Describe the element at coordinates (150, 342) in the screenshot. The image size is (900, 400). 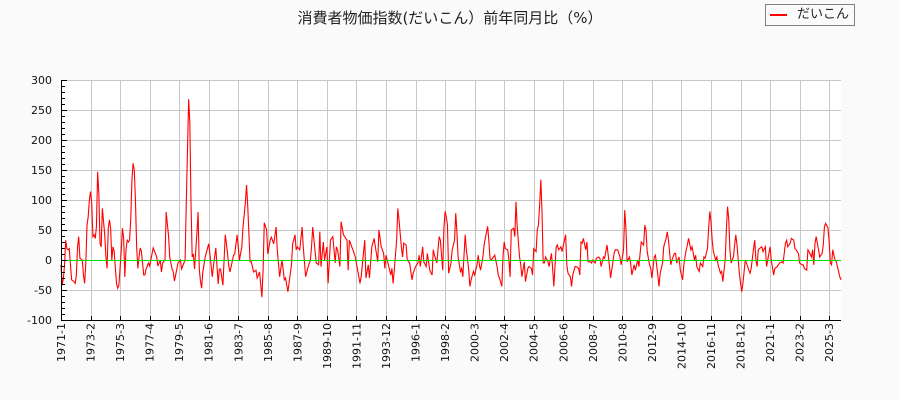
I see `x-tick-label: 1977-4` at that location.